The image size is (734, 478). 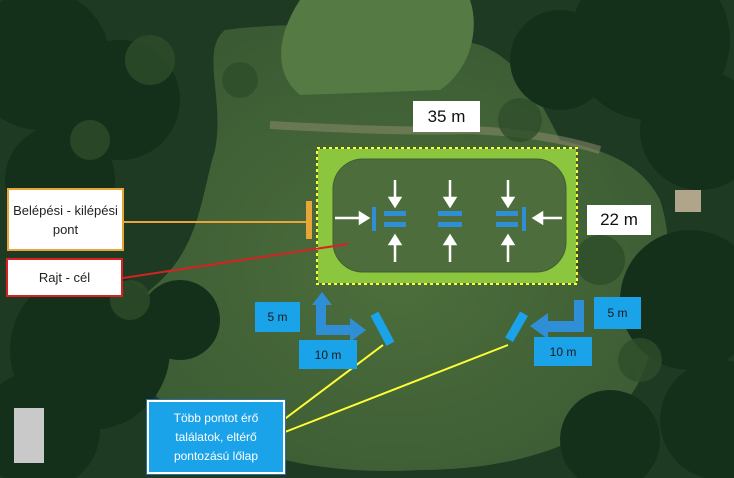 I want to click on dimension-22m-label: 22 m, so click(x=619, y=220).